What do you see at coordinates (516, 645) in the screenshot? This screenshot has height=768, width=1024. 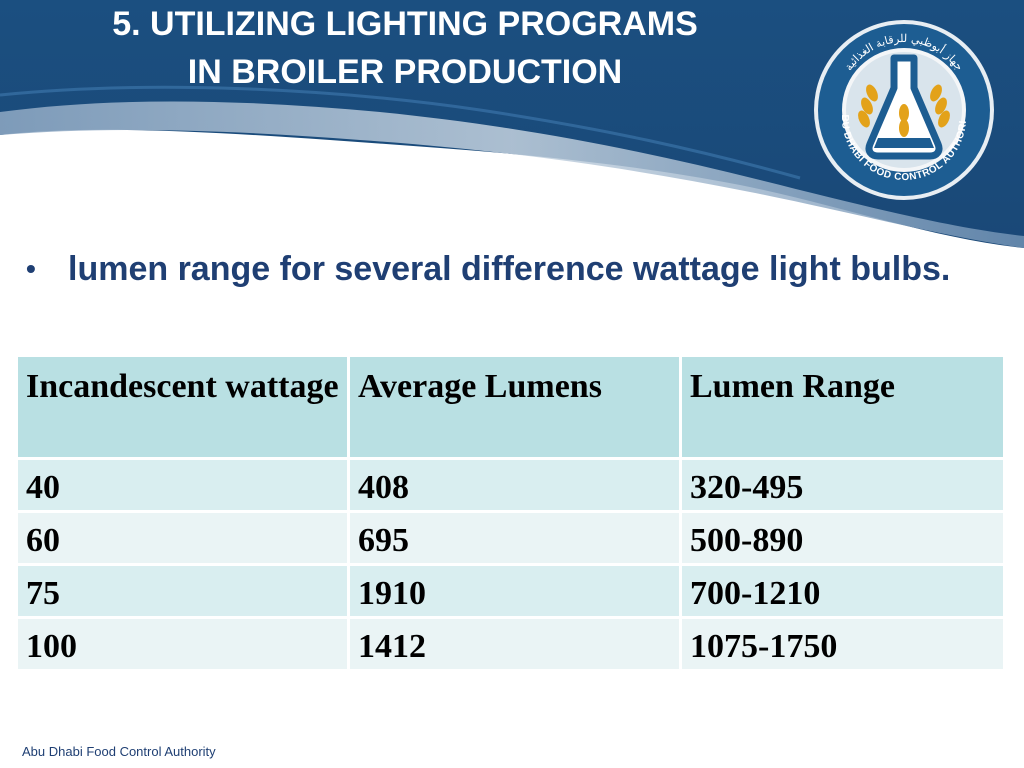 I see `table-cell: 1412` at bounding box center [516, 645].